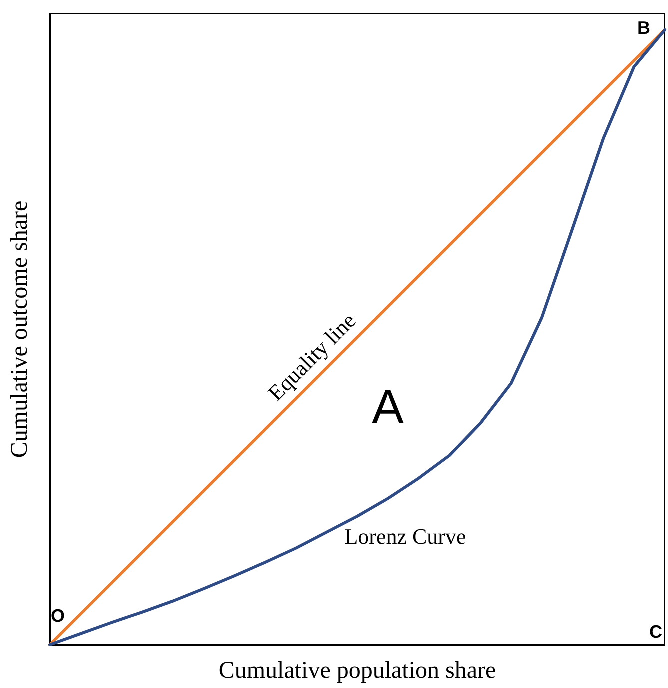 This screenshot has width=668, height=688. What do you see at coordinates (656, 632) in the screenshot?
I see `annotation: C` at bounding box center [656, 632].